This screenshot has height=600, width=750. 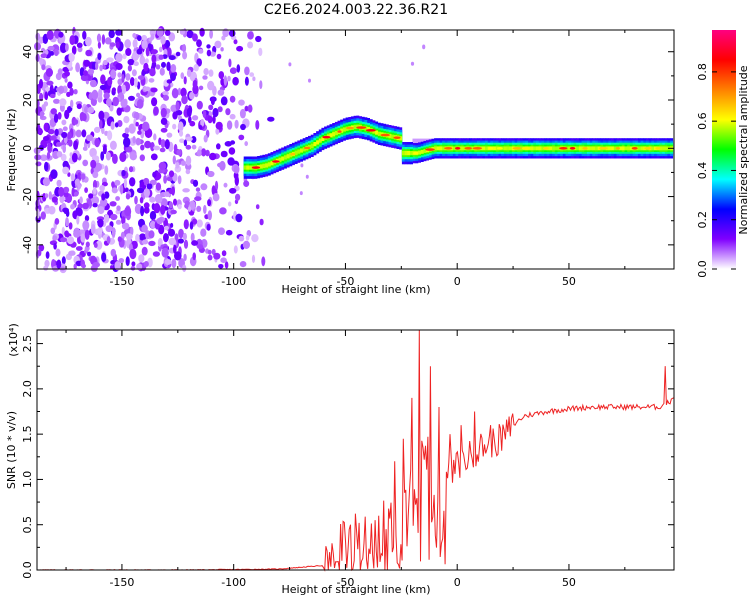 What do you see at coordinates (27, 525) in the screenshot?
I see `snr-y-tick-label: 0.5` at bounding box center [27, 525].